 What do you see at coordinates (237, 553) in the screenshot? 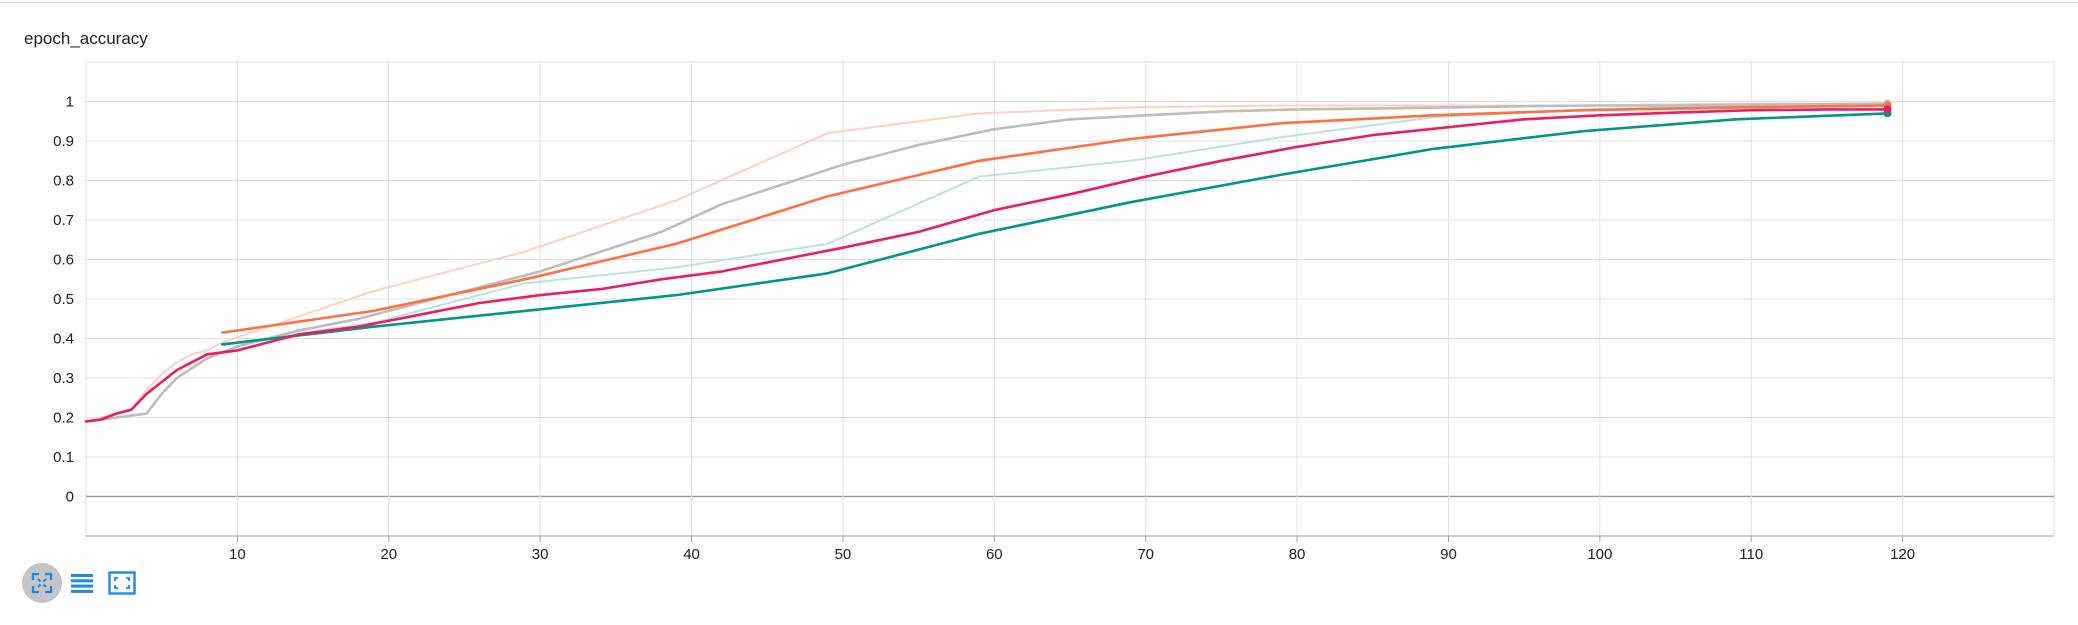
I see `x-tick-label: 10` at bounding box center [237, 553].